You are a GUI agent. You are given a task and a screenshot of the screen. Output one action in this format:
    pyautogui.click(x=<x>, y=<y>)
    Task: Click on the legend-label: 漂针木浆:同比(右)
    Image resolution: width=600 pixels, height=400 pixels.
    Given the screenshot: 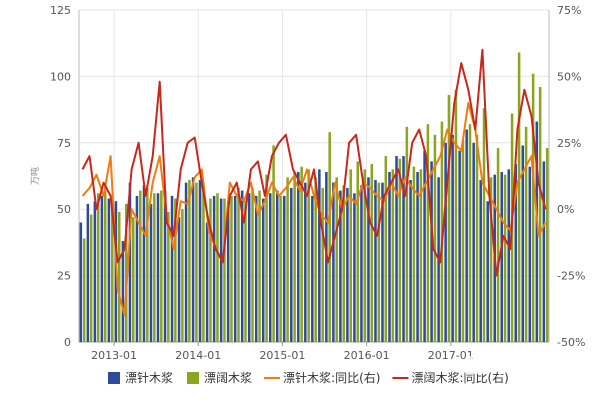 What is the action you would take?
    pyautogui.click(x=331, y=377)
    